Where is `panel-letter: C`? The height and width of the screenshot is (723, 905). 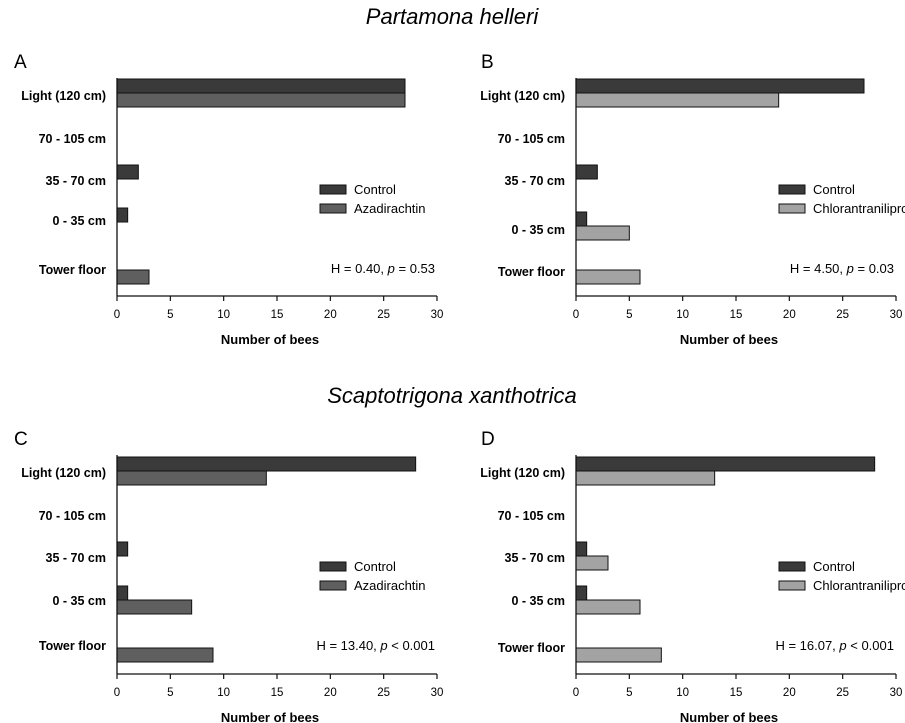
panel-letter: C is located at coordinates (21, 439).